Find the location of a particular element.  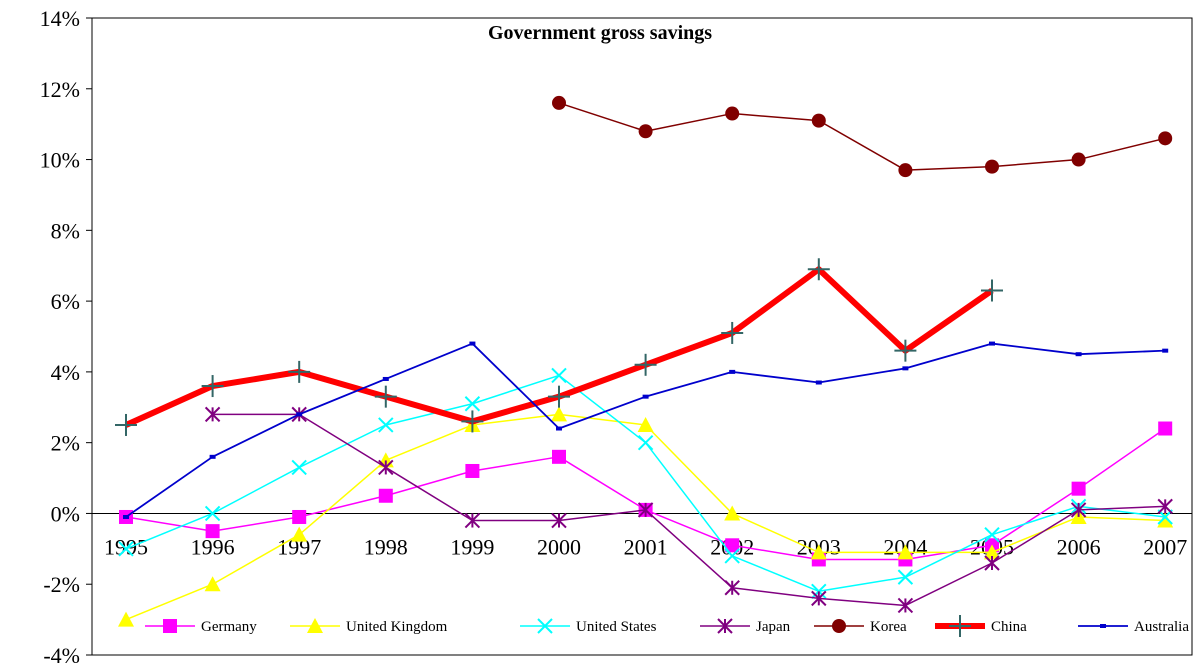

legend-item: United Kingdom is located at coordinates (369, 626).